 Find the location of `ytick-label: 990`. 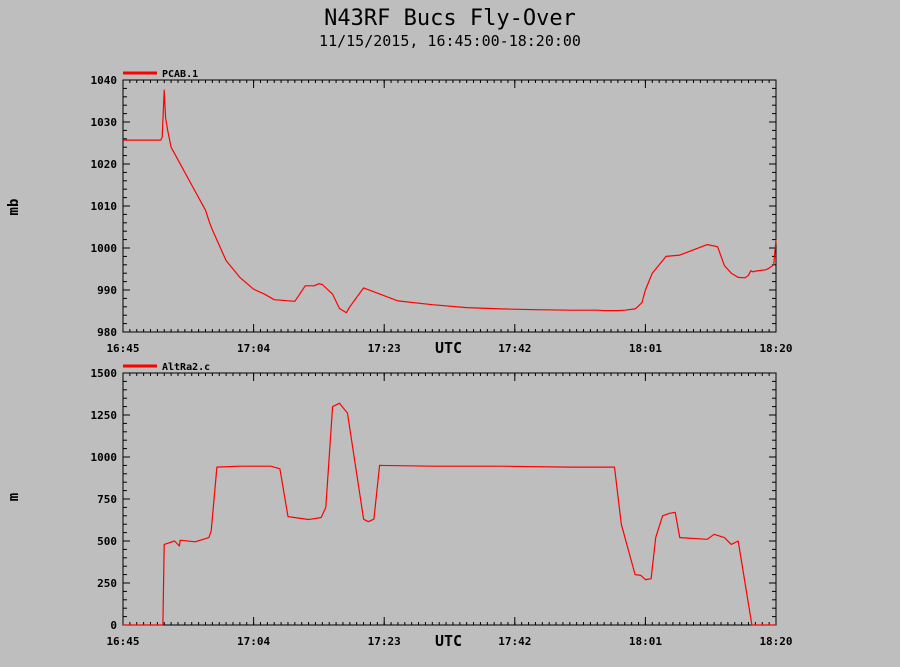

ytick-label: 990 is located at coordinates (107, 290).